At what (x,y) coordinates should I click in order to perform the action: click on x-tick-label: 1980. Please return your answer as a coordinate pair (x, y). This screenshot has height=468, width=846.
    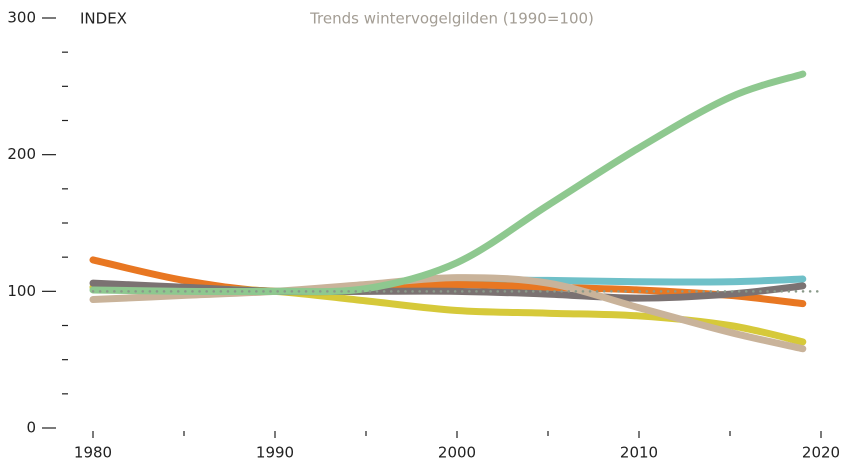
    Looking at the image, I should click on (93, 453).